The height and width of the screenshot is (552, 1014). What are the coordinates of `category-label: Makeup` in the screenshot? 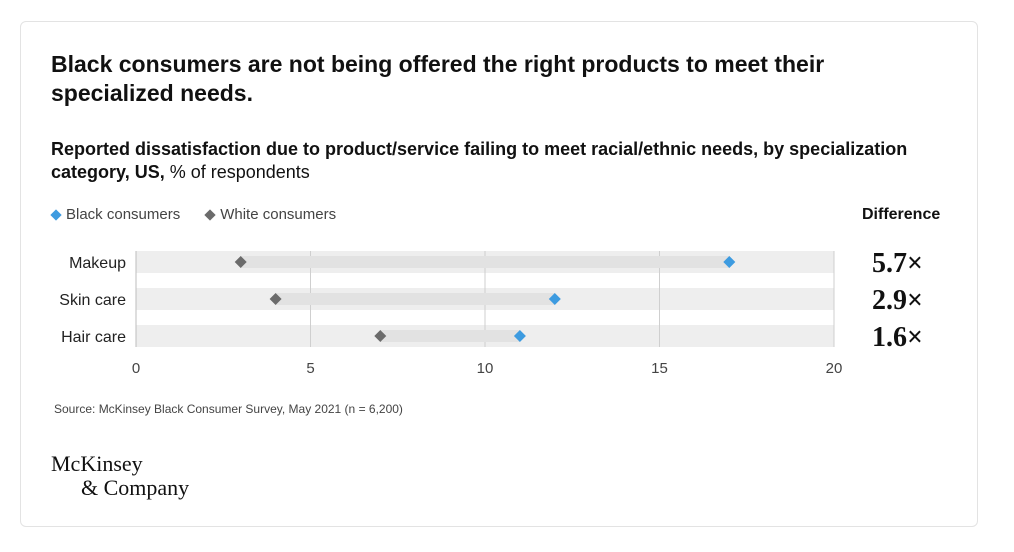 It's located at (97, 263).